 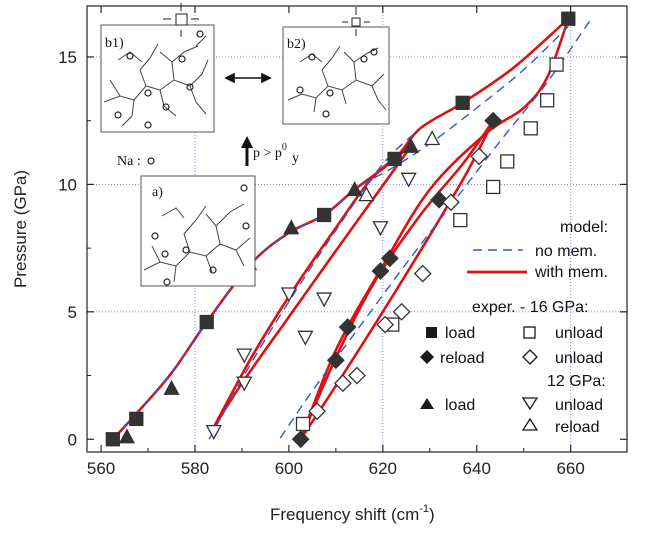 I want to click on legend-reload12-marker, so click(x=530, y=424).